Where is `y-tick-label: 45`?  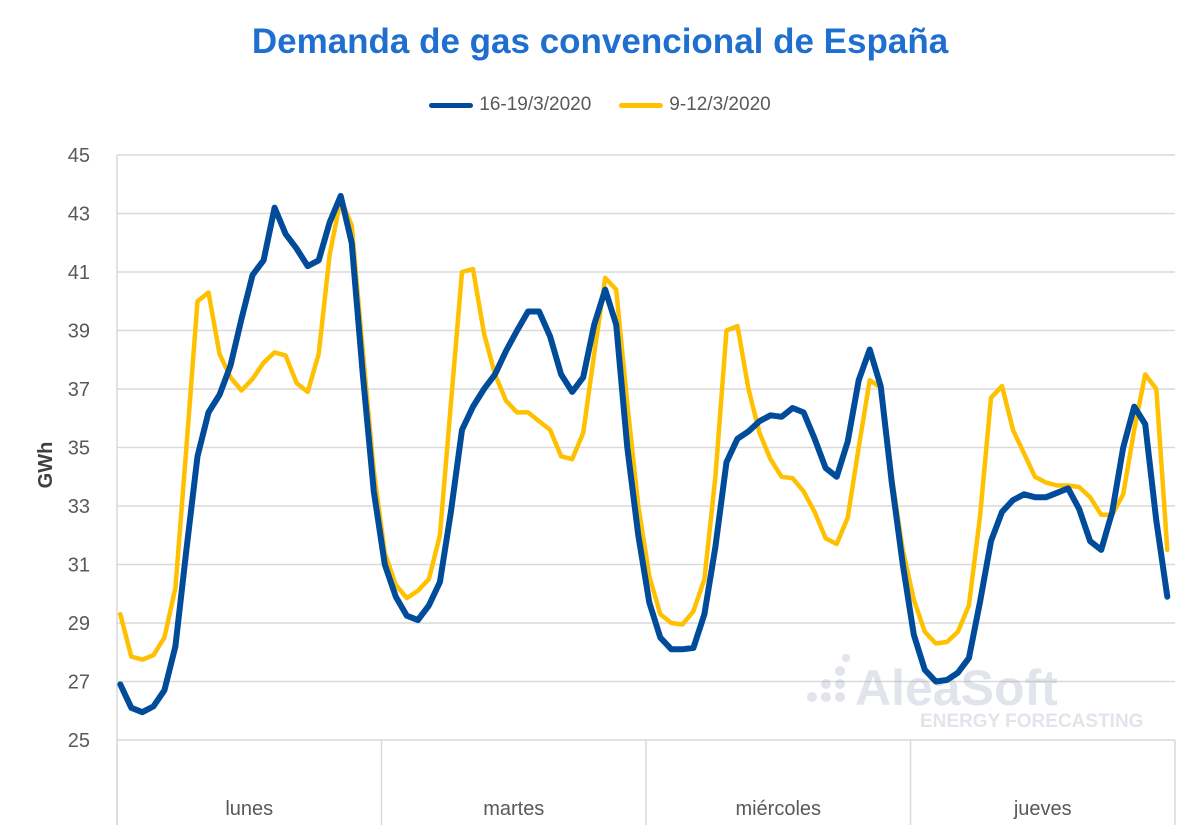 y-tick-label: 45 is located at coordinates (79, 156).